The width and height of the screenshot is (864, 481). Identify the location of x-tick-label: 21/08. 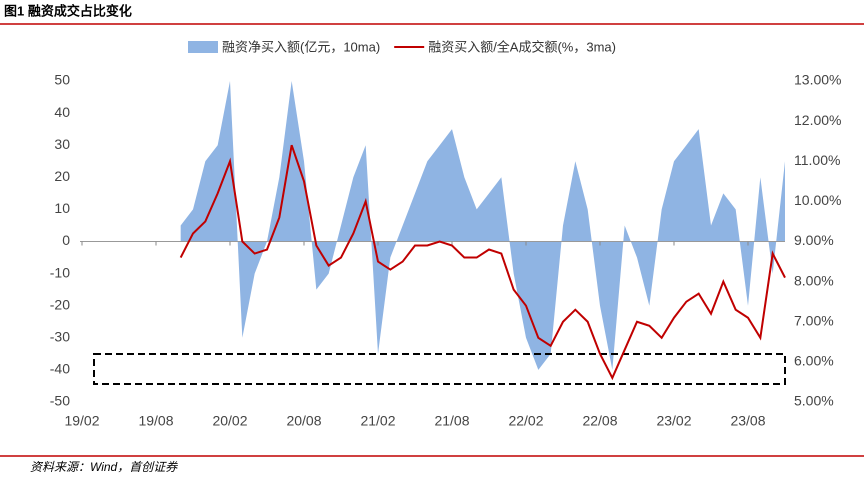
(451, 421).